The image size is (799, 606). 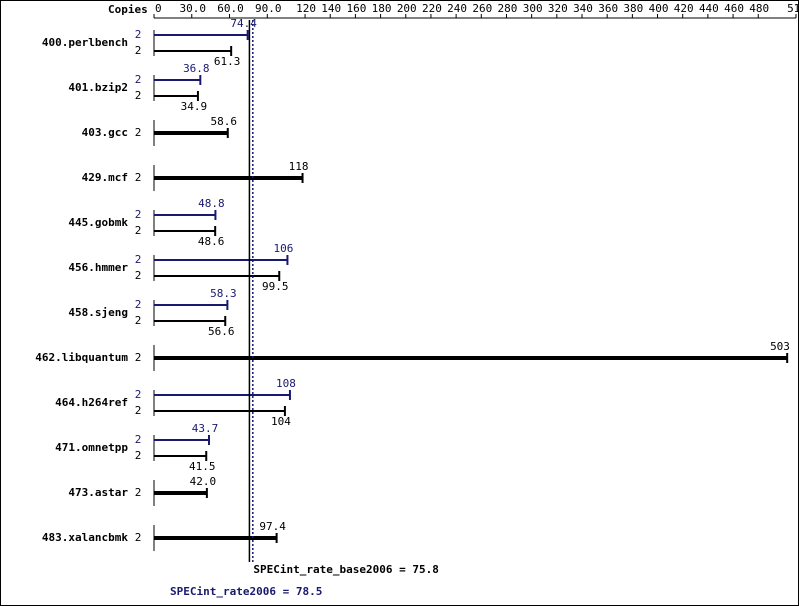 What do you see at coordinates (793, 8) in the screenshot?
I see `x-tick-label: 510` at bounding box center [793, 8].